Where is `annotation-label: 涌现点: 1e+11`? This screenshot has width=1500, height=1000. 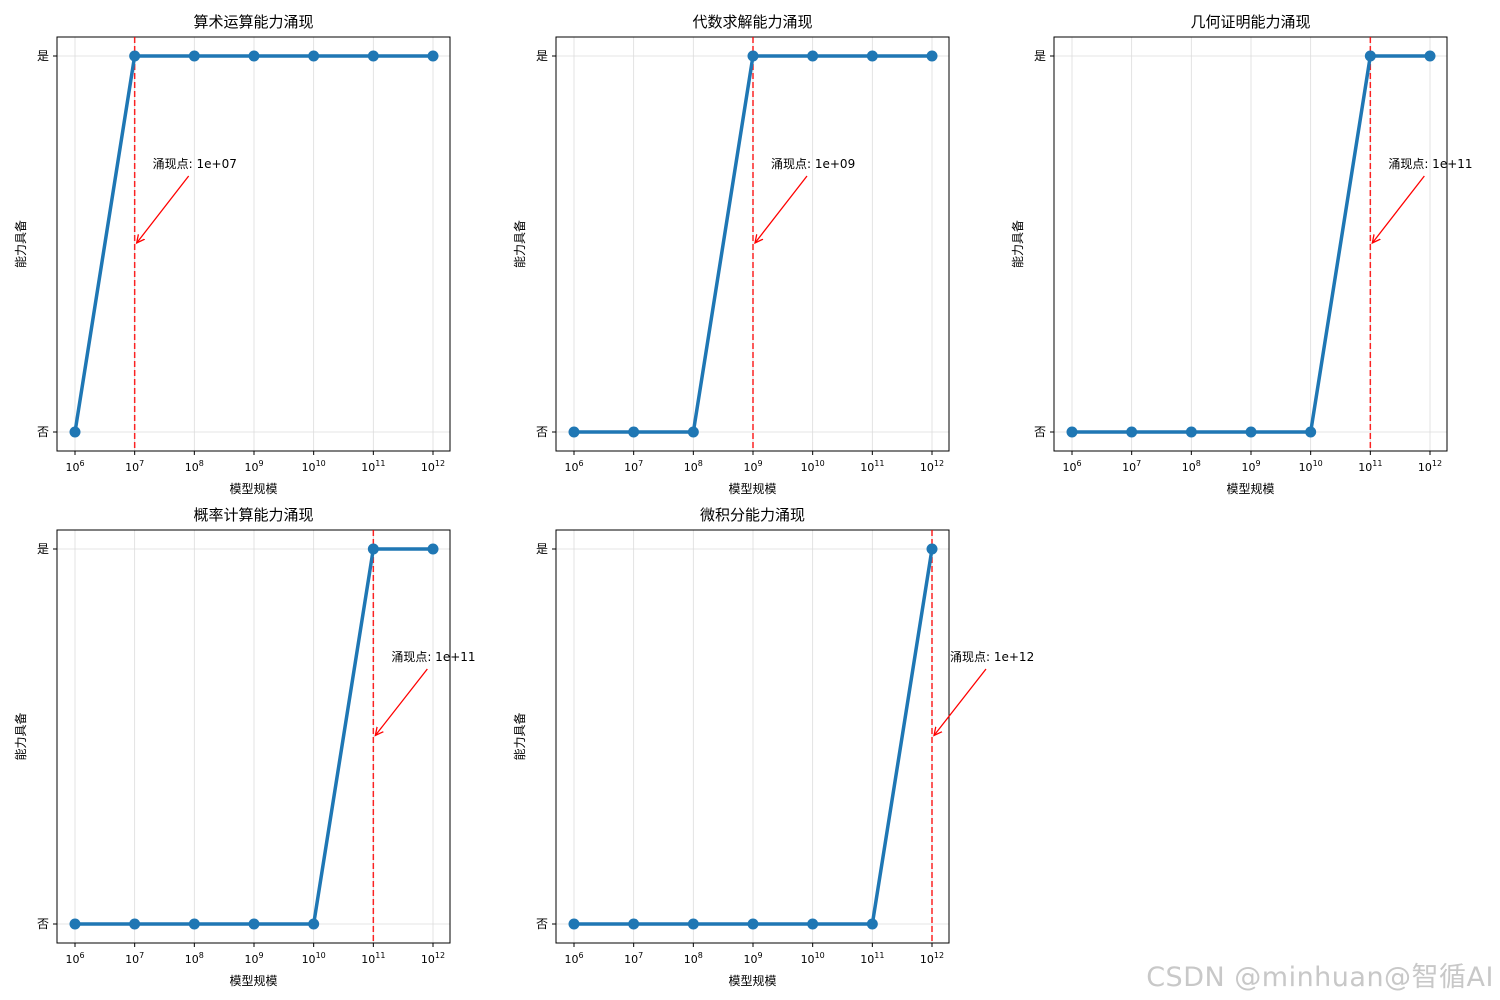 annotation-label: 涌现点: 1e+11 is located at coordinates (1430, 164).